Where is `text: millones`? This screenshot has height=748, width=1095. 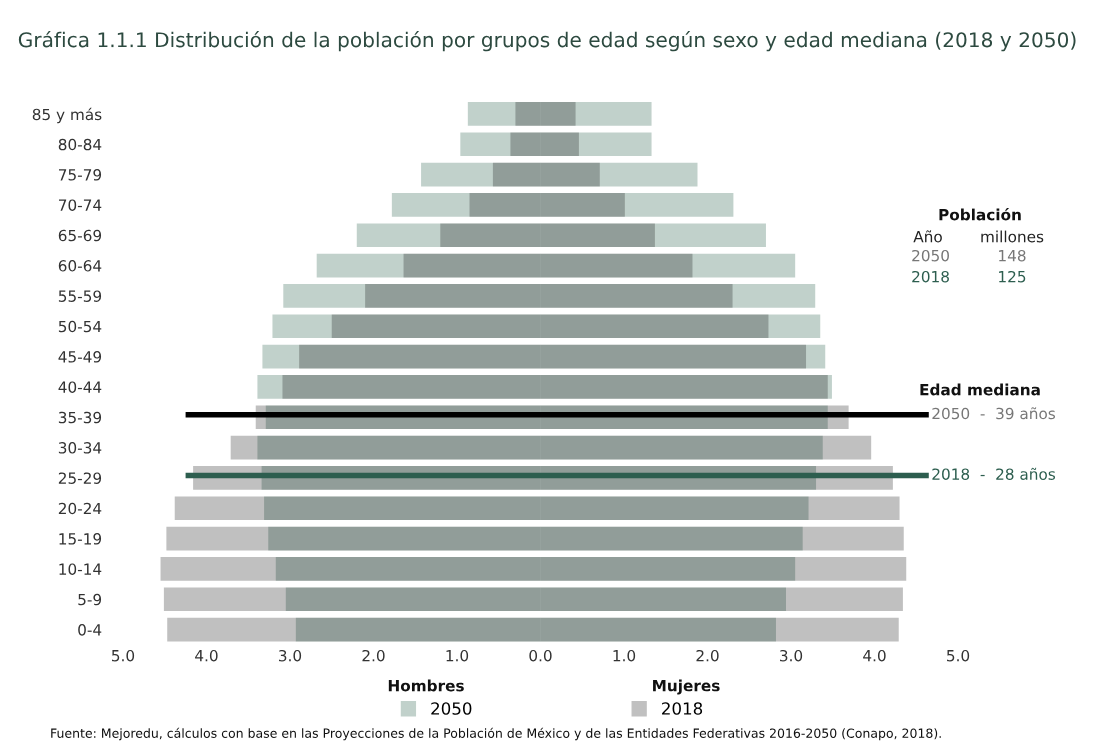
text: millones is located at coordinates (1012, 236).